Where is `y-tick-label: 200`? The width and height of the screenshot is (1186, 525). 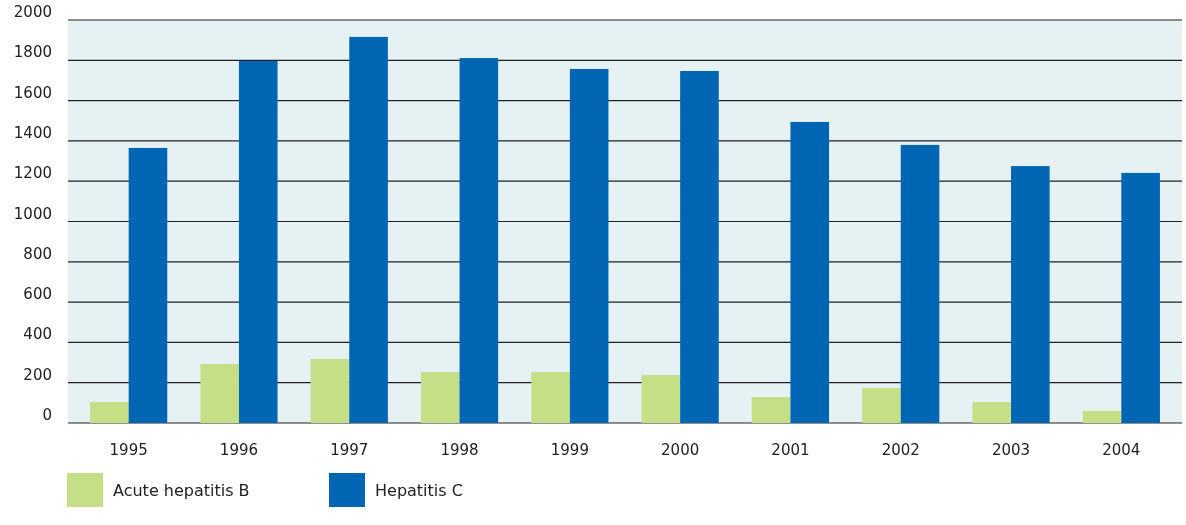 y-tick-label: 200 is located at coordinates (37, 374).